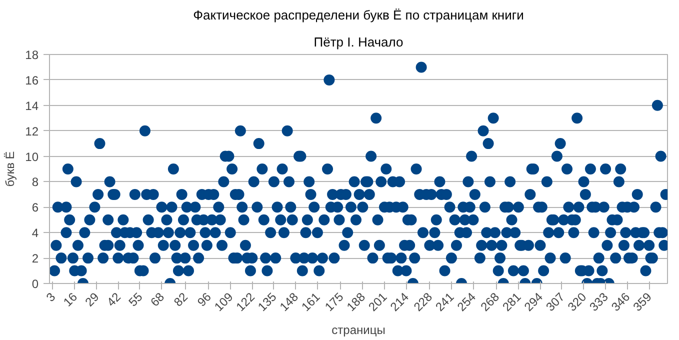 The height and width of the screenshot is (340, 679). Describe the element at coordinates (32, 80) in the screenshot. I see `y-tick-label: 16` at that location.